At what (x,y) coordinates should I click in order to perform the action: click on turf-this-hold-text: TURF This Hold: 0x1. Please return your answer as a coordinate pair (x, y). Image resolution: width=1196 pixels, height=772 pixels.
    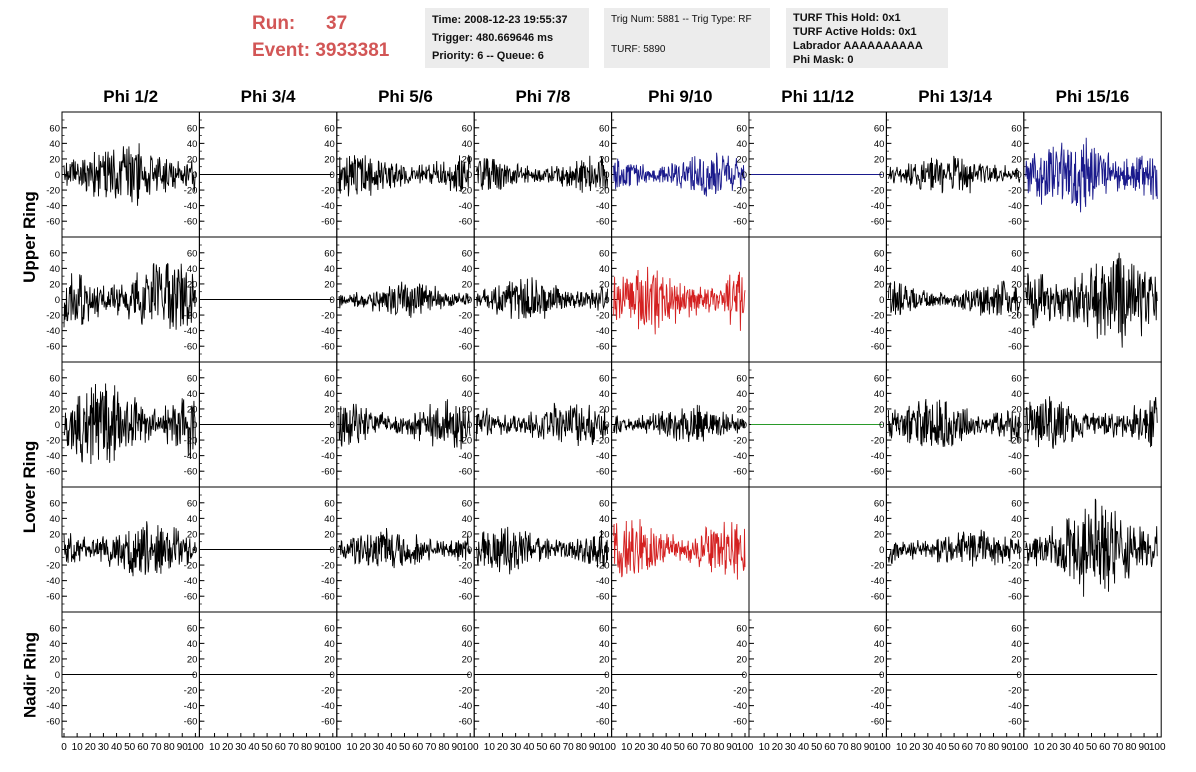
    Looking at the image, I should click on (847, 18).